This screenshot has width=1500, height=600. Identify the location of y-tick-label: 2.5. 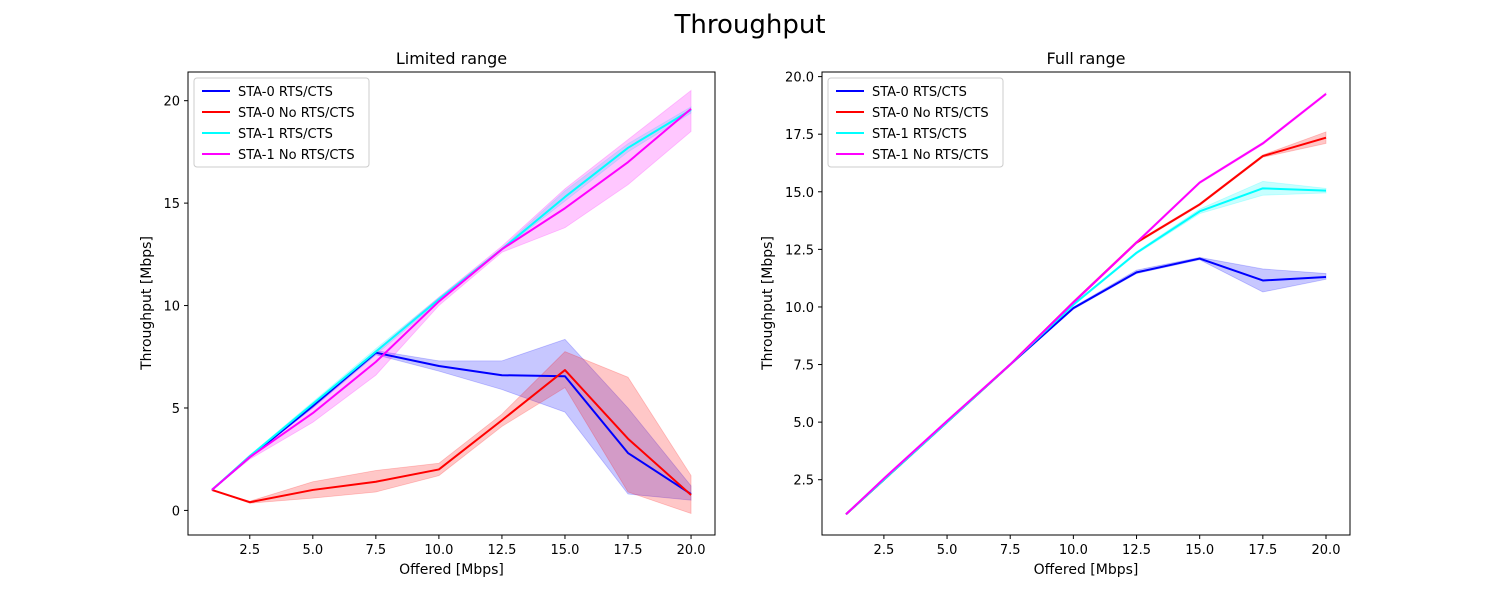
(803, 481).